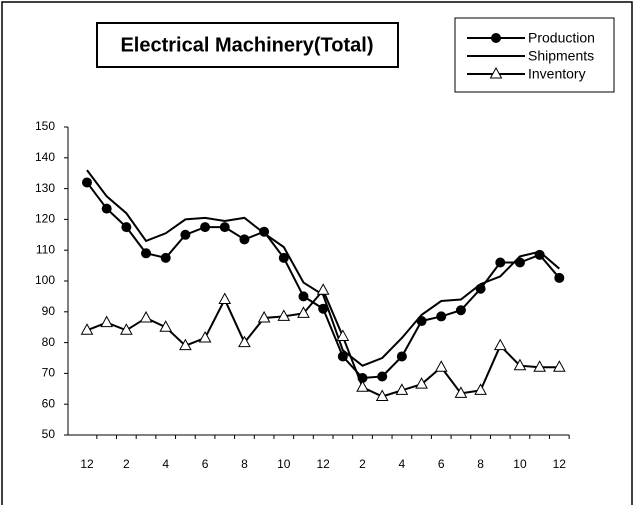  Describe the element at coordinates (49, 403) in the screenshot. I see `y-tick-label: 60` at that location.